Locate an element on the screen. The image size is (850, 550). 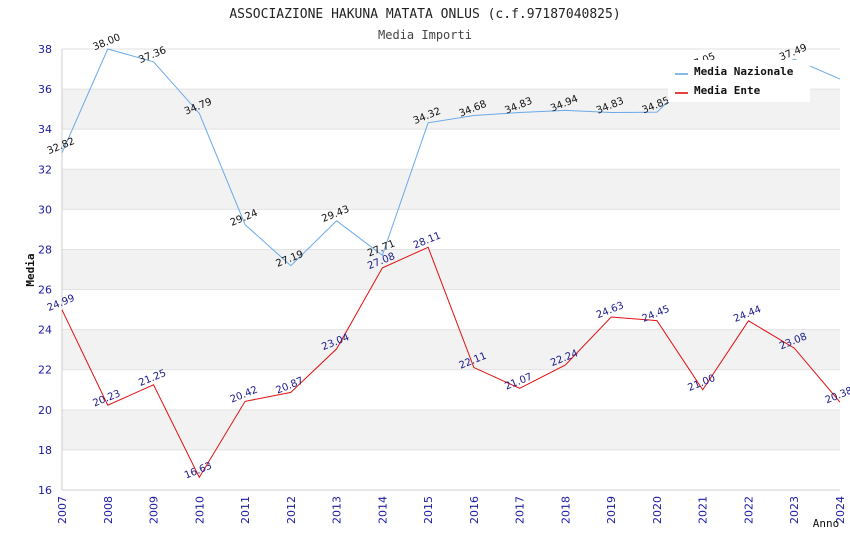
y-tick-label: 18 is located at coordinates (45, 450).